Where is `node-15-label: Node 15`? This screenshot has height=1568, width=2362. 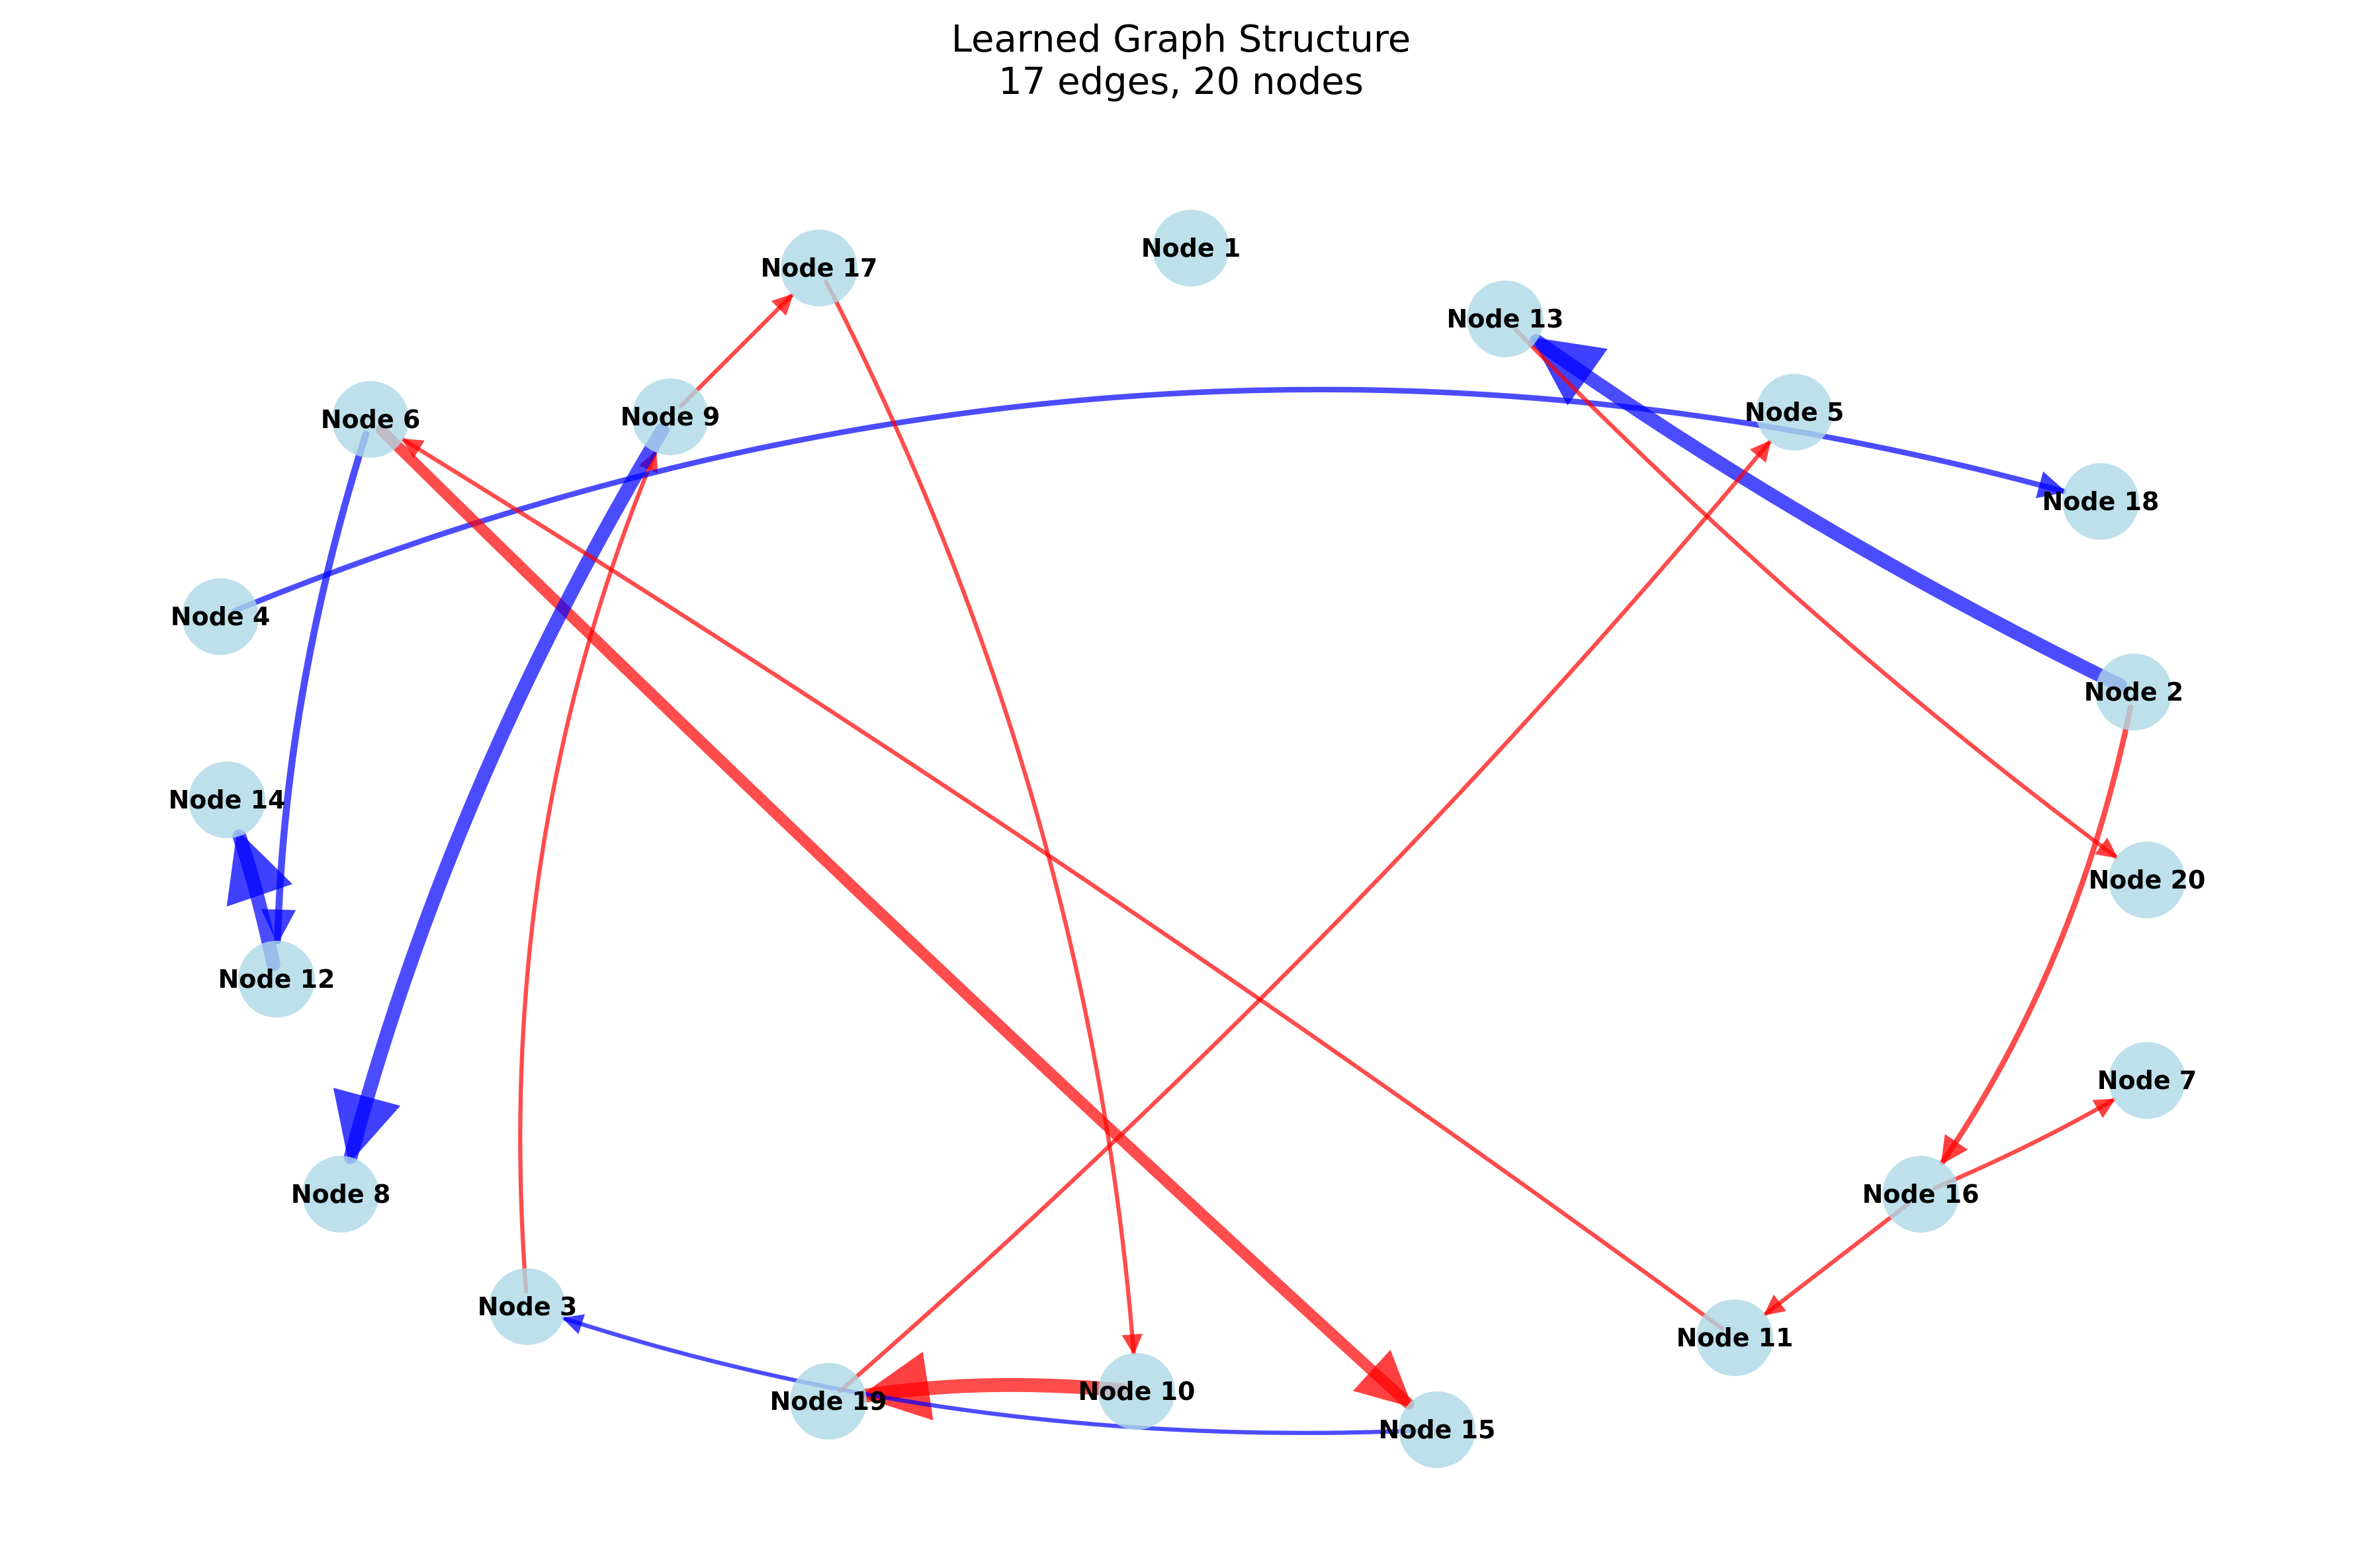 node-15-label: Node 15 is located at coordinates (1437, 1430).